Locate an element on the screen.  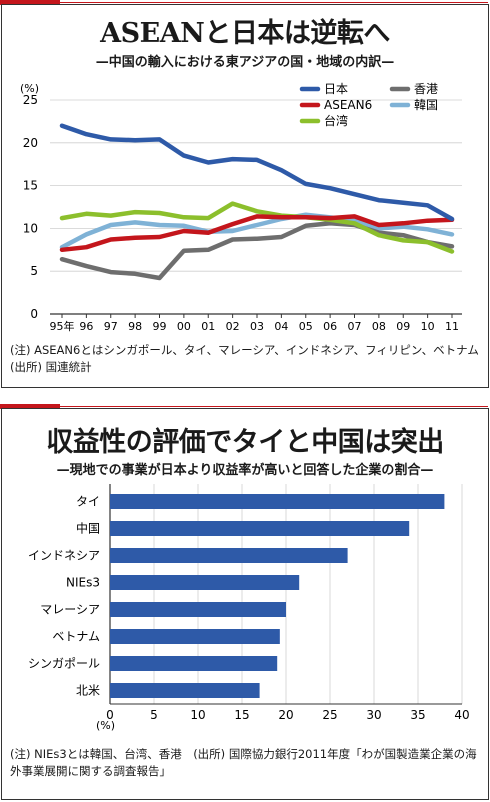
legend-label: 台湾 is located at coordinates (336, 120).